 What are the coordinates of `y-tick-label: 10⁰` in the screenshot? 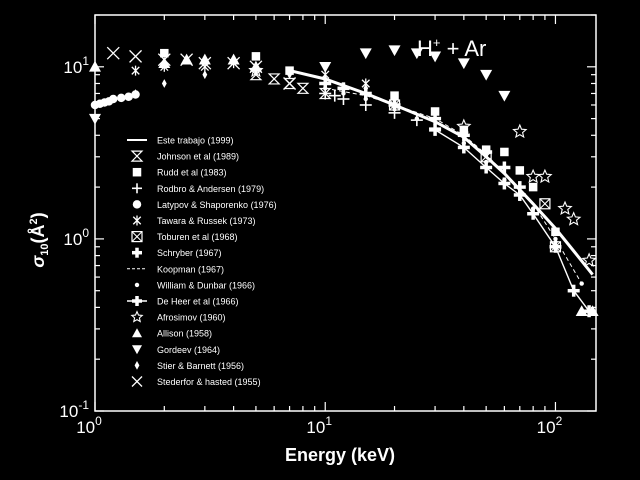 It's located at (76, 237).